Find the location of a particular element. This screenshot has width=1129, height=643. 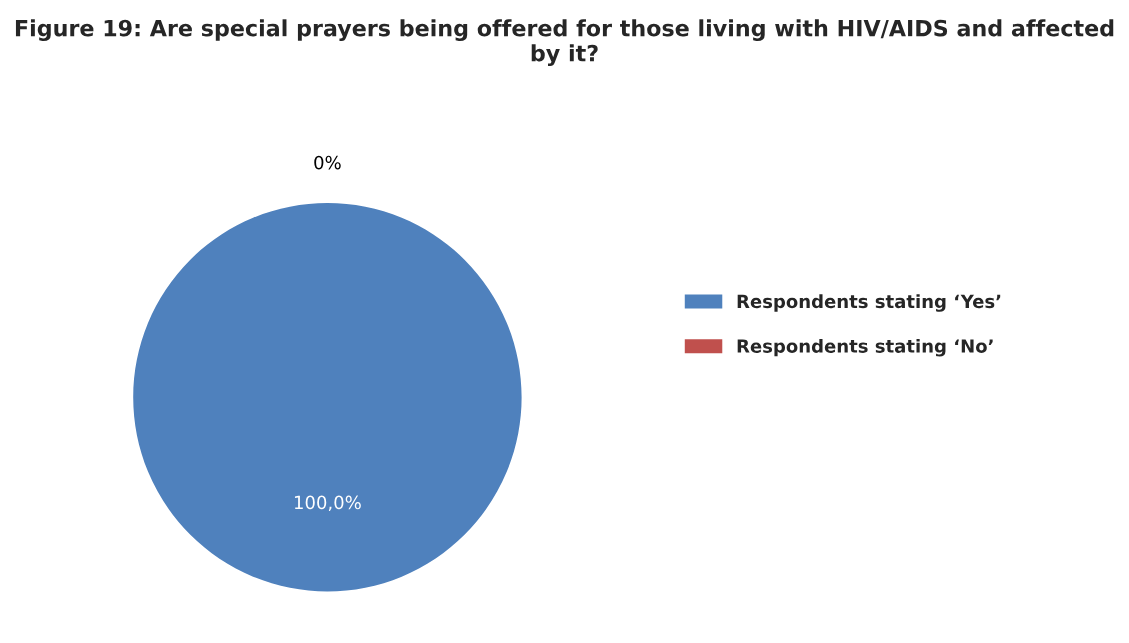

chart-title: Figure 19: Are special prayers being offered for those living with HIV/AIDS and affected by it? is located at coordinates (564, 43).